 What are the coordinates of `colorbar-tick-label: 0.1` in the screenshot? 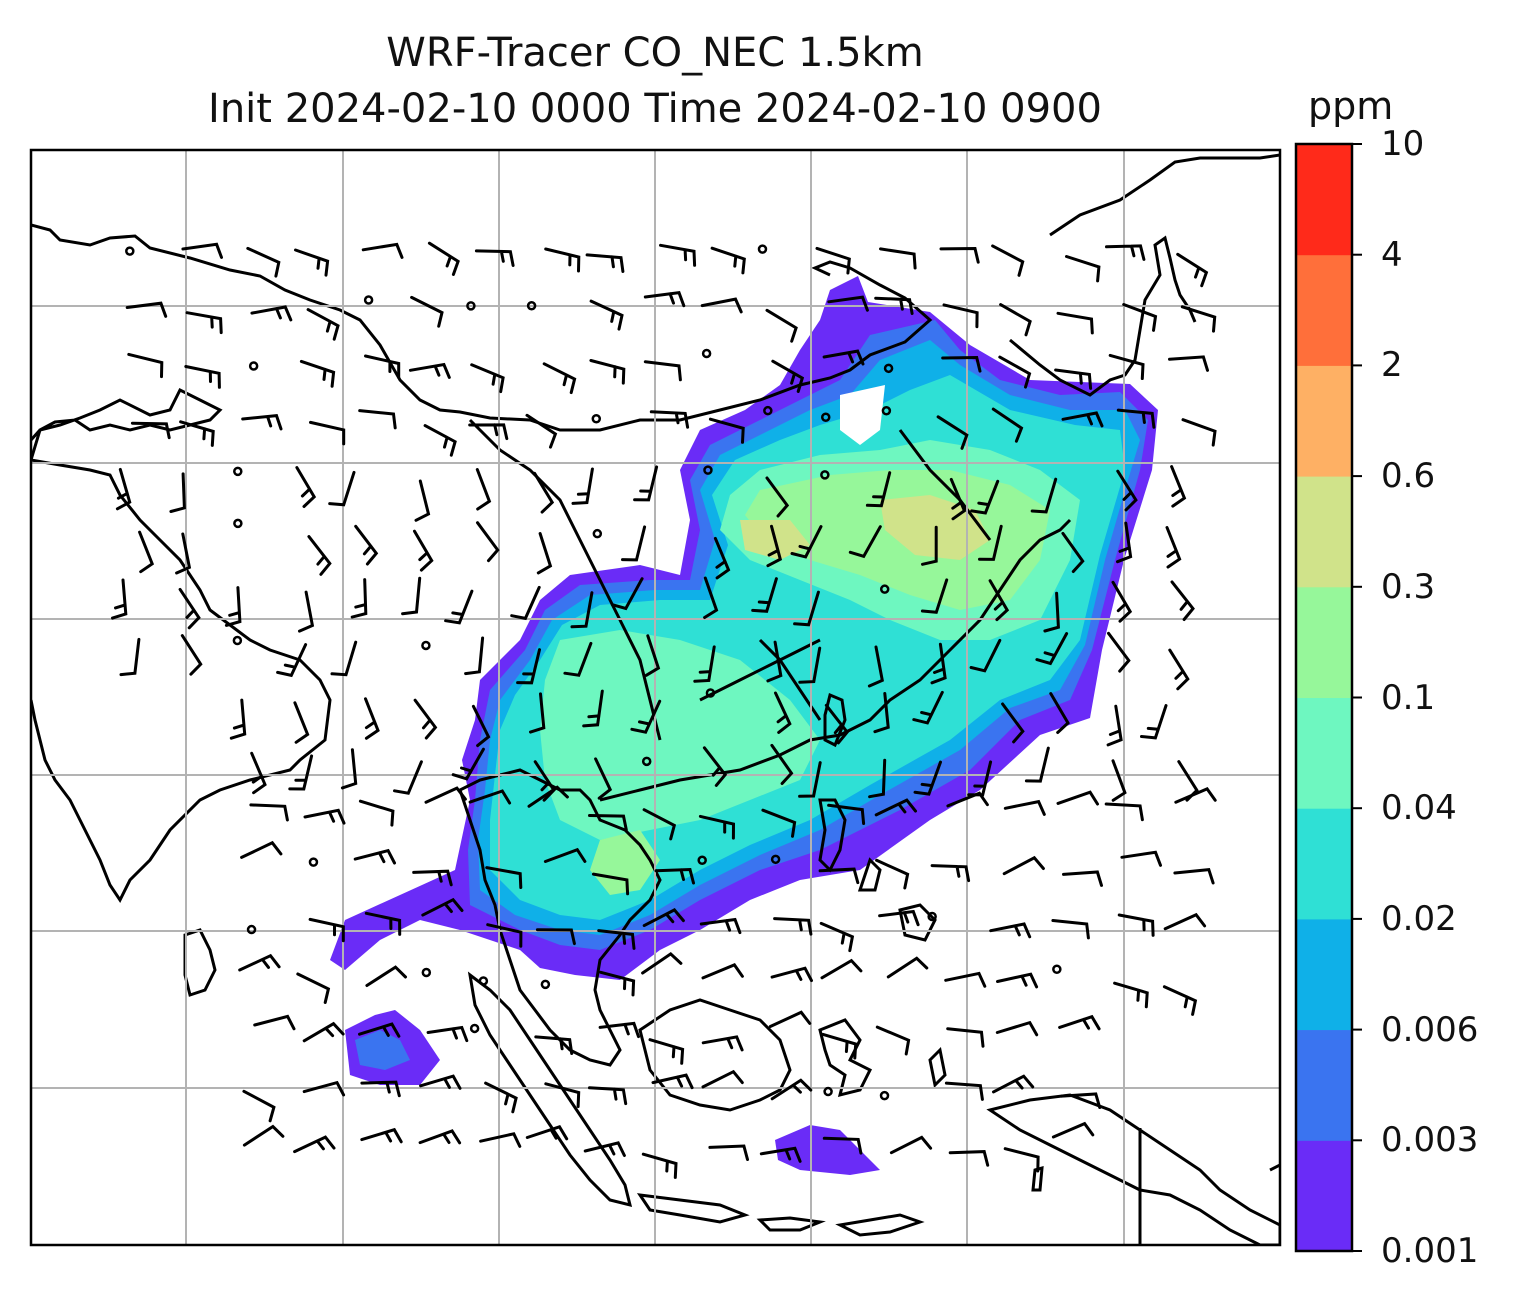 It's located at (1408, 697).